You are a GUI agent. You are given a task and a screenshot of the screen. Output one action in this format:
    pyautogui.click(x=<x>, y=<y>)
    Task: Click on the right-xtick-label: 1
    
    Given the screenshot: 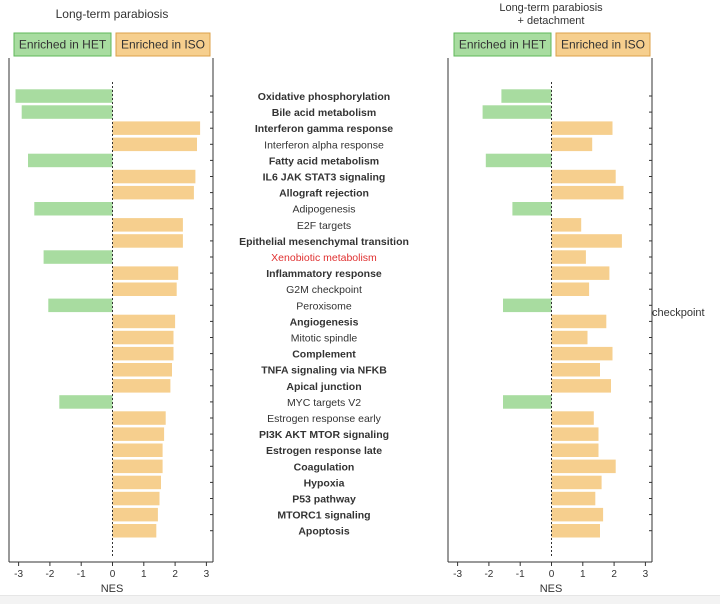 What is the action you would take?
    pyautogui.click(x=583, y=574)
    